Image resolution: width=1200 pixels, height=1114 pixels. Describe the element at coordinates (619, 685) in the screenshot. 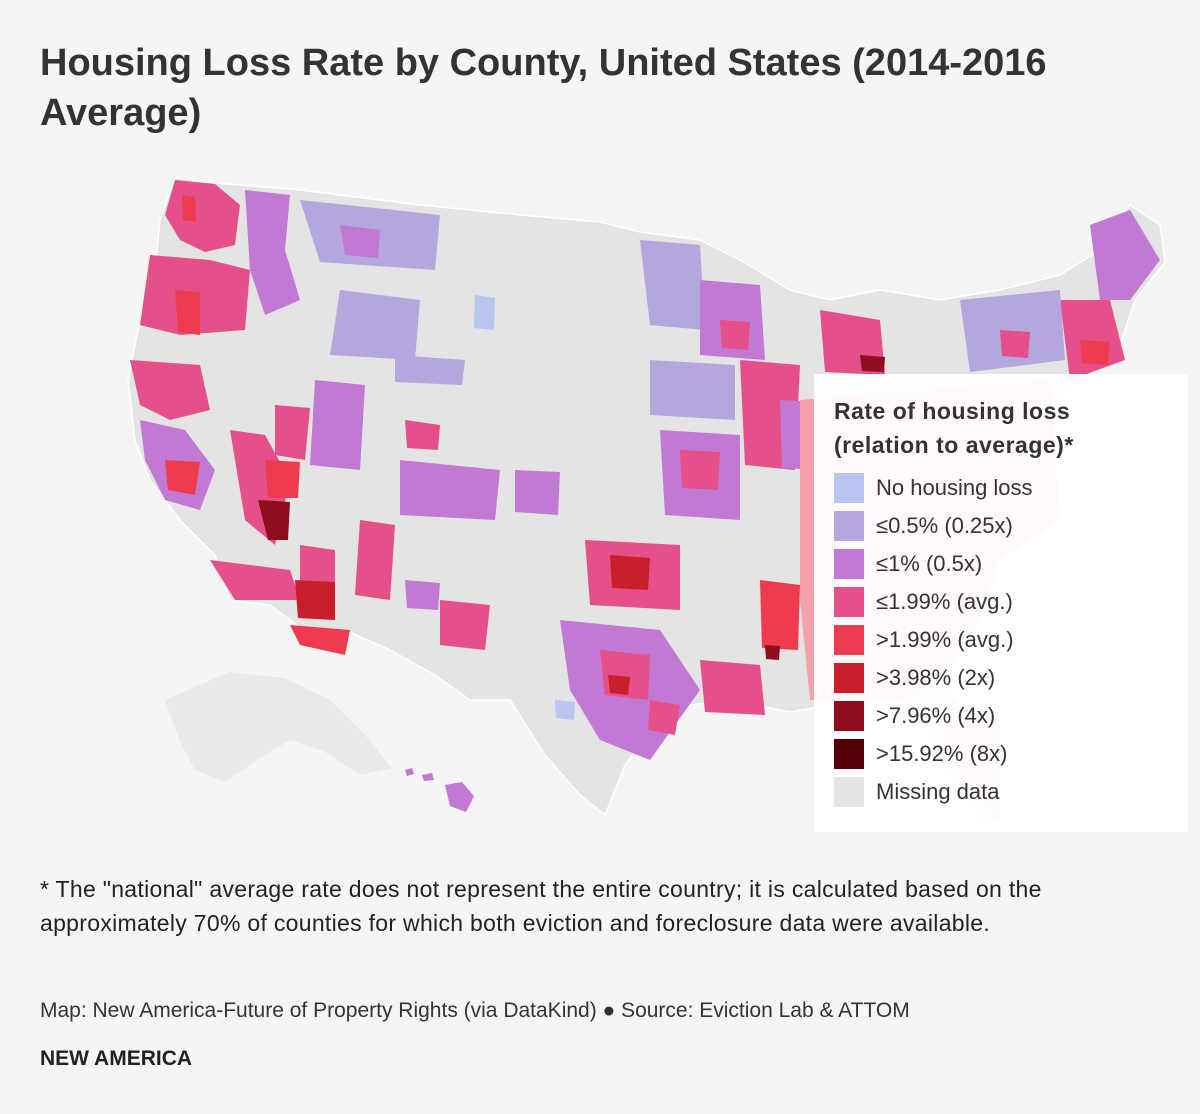

I see `region-texas-red` at that location.